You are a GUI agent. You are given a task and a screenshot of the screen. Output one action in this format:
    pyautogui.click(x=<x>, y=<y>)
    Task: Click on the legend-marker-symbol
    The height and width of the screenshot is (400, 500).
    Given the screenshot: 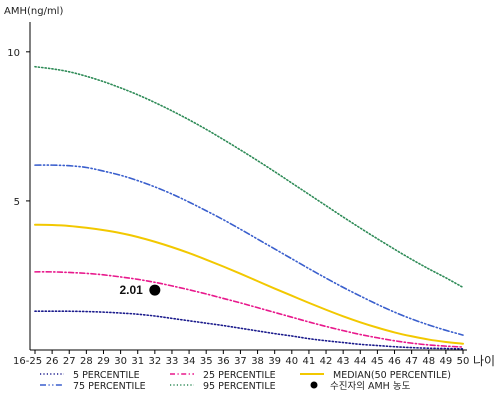 What is the action you would take?
    pyautogui.click(x=314, y=385)
    